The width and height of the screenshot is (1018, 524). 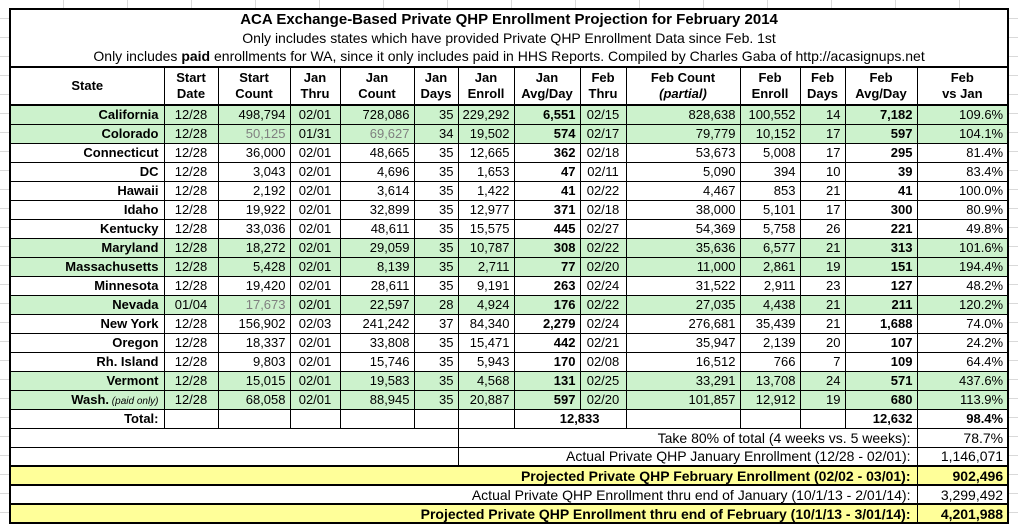 What do you see at coordinates (603, 86) in the screenshot?
I see `column-header-feb-thru: Feb Thru` at bounding box center [603, 86].